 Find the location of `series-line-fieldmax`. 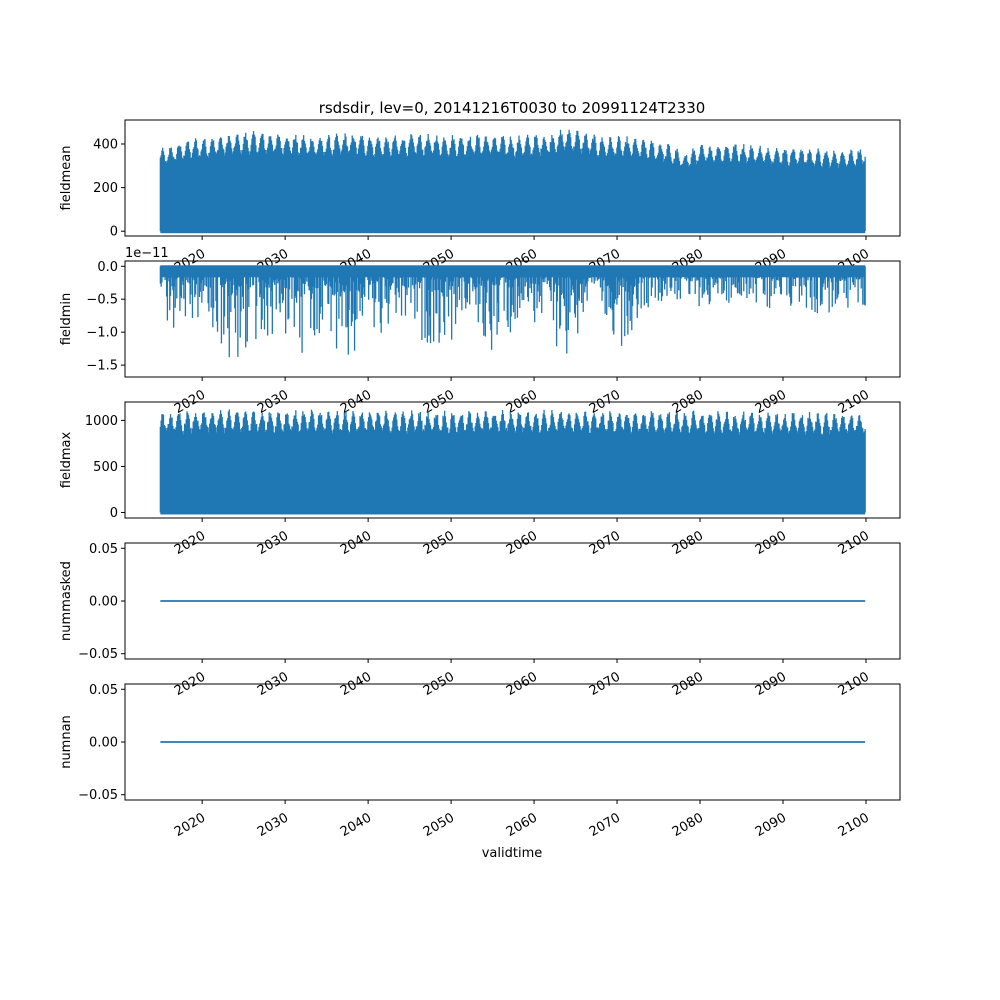

series-line-fieldmax is located at coordinates (512, 462).